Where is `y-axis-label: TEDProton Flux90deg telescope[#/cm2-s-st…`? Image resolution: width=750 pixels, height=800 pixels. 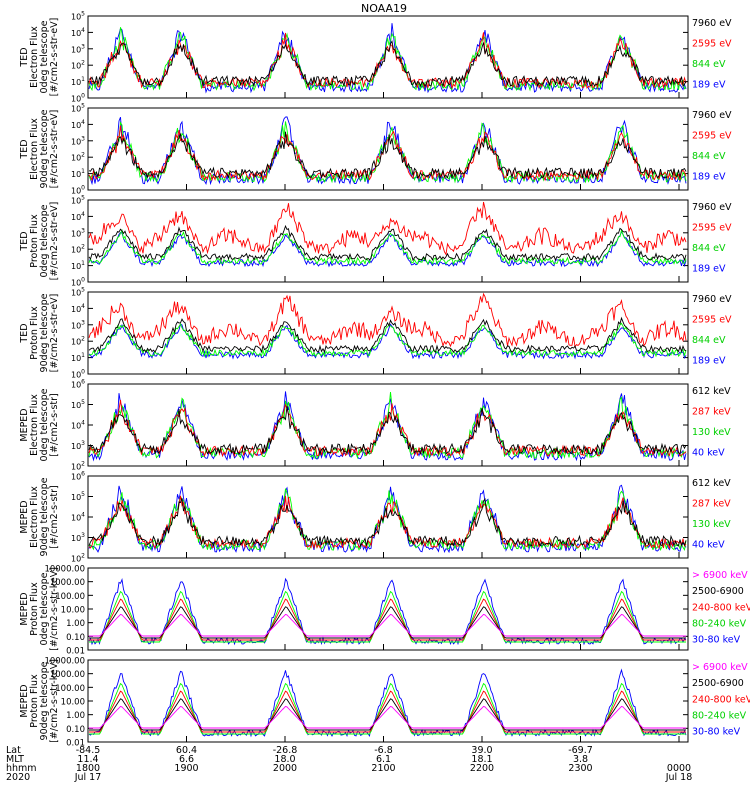
y-axis-label: TEDProton Flux90deg telescope[#/cm2-s-st… is located at coordinates (39, 332).